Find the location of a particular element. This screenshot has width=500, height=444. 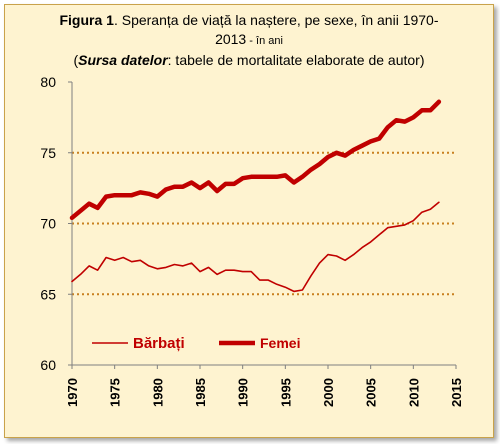

y-tick-label: 60 is located at coordinates (48, 365).